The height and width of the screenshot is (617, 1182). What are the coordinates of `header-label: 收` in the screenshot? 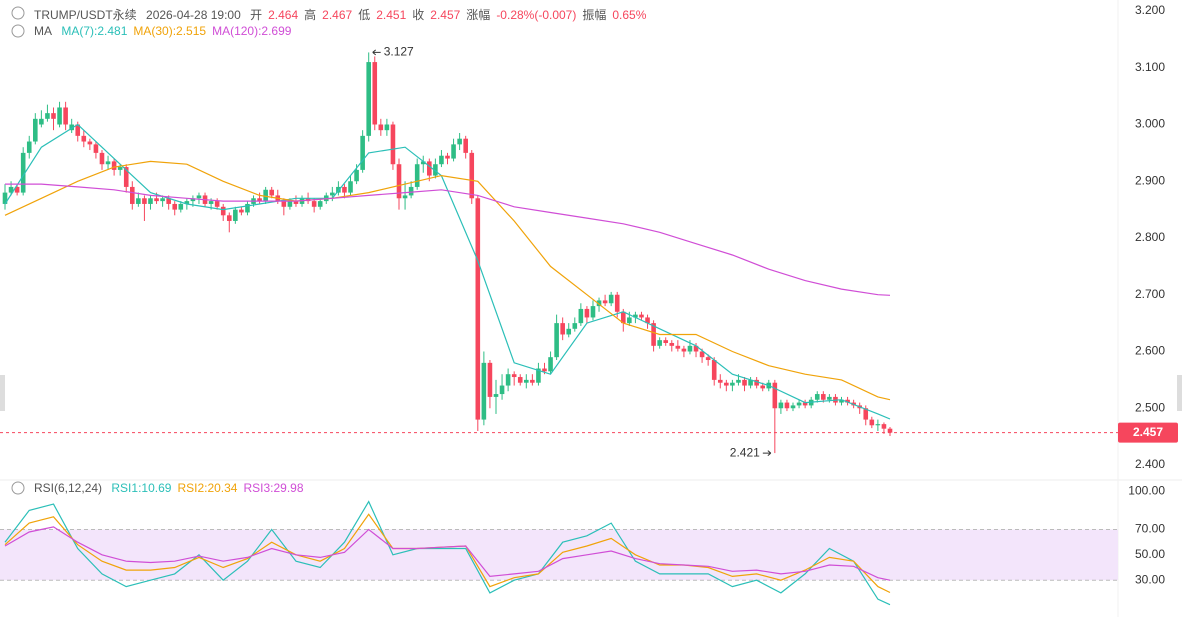 It's located at (418, 15).